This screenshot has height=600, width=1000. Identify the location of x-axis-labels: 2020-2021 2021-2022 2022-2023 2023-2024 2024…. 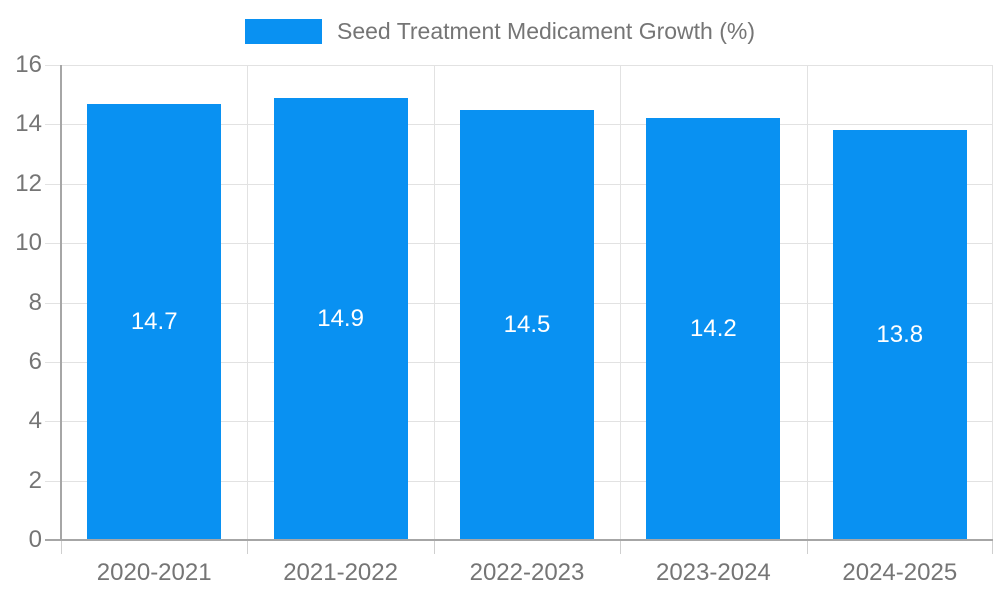
(527, 574).